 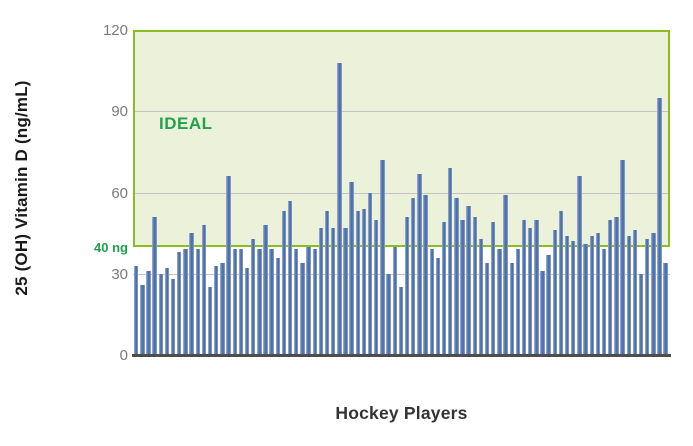 I want to click on y-tick-60: 60, so click(x=119, y=193).